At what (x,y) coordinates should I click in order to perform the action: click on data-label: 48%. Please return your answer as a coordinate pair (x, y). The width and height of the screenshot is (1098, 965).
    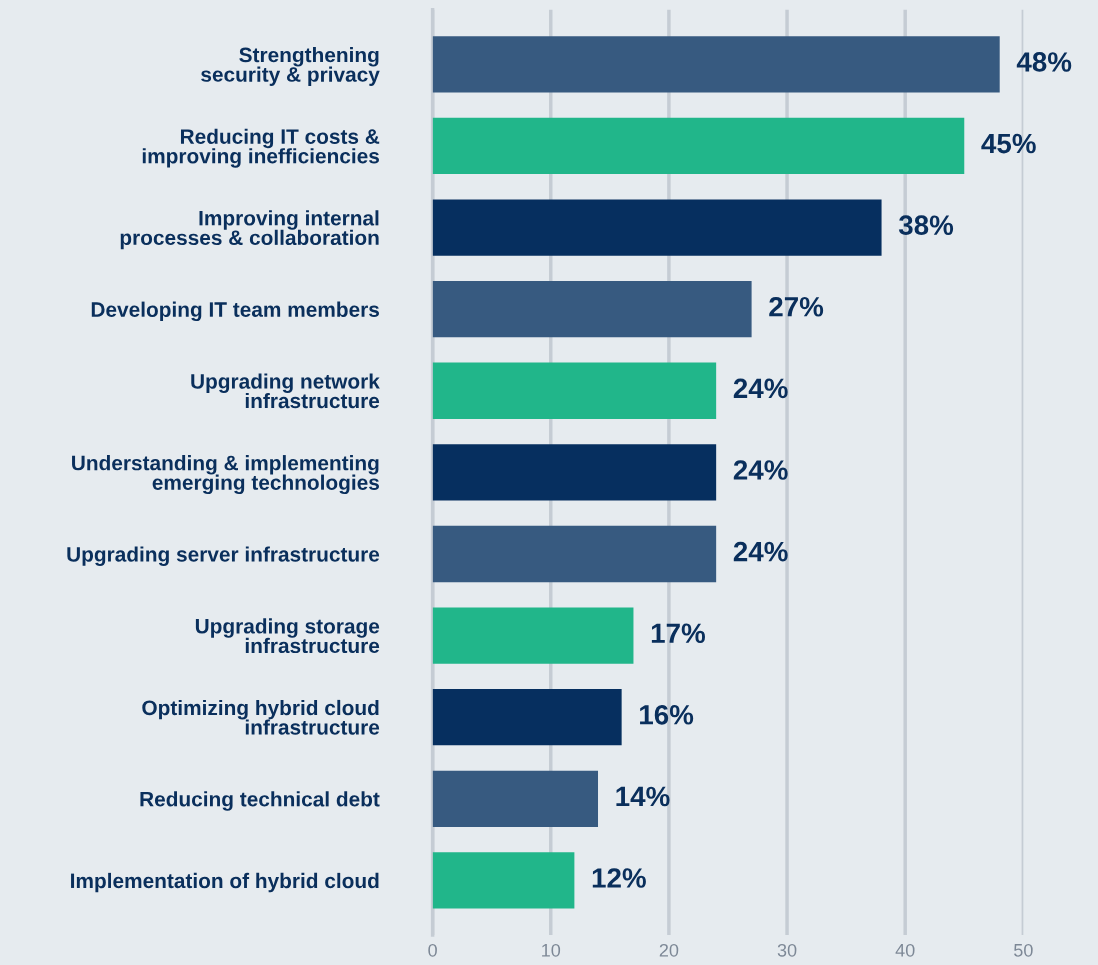
    Looking at the image, I should click on (1044, 62).